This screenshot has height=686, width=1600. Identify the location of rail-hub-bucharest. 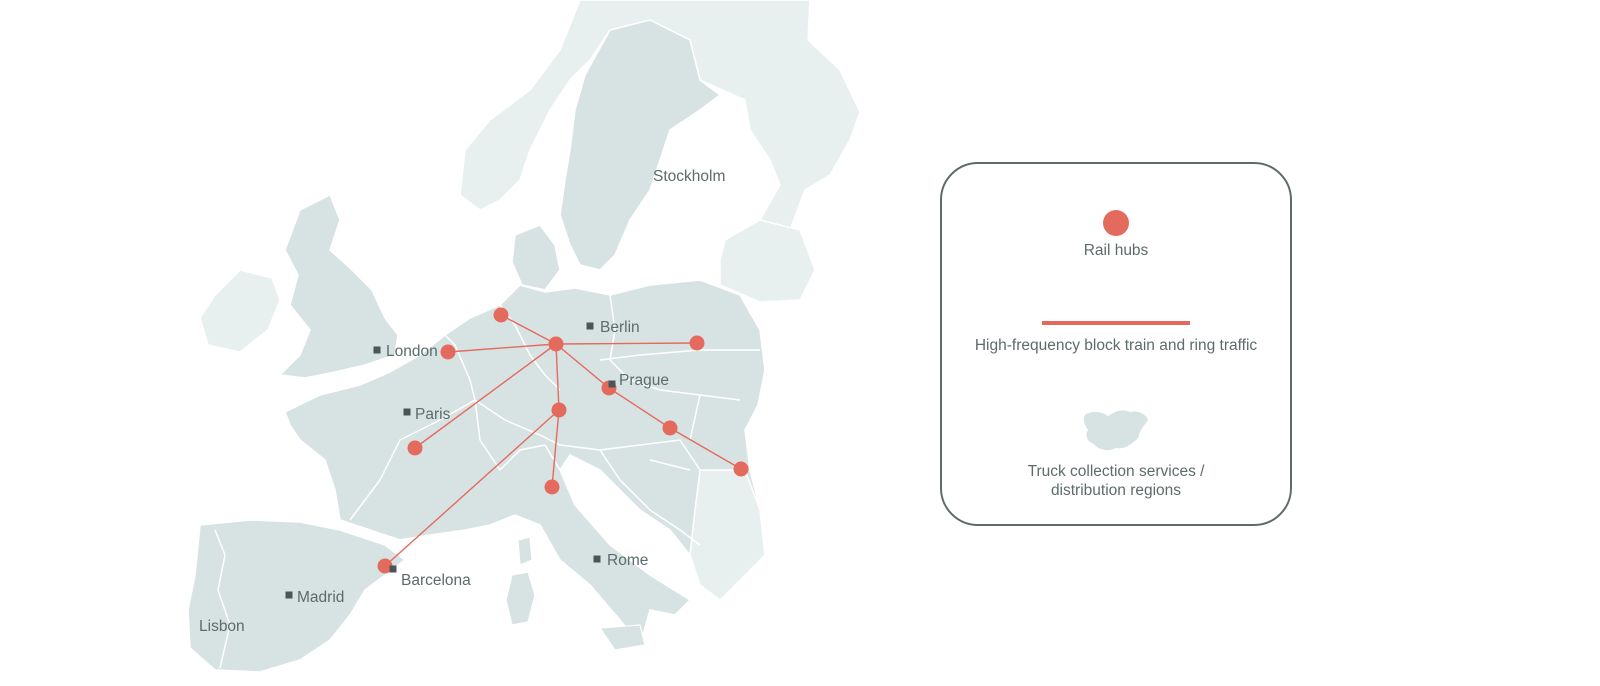
(741, 469).